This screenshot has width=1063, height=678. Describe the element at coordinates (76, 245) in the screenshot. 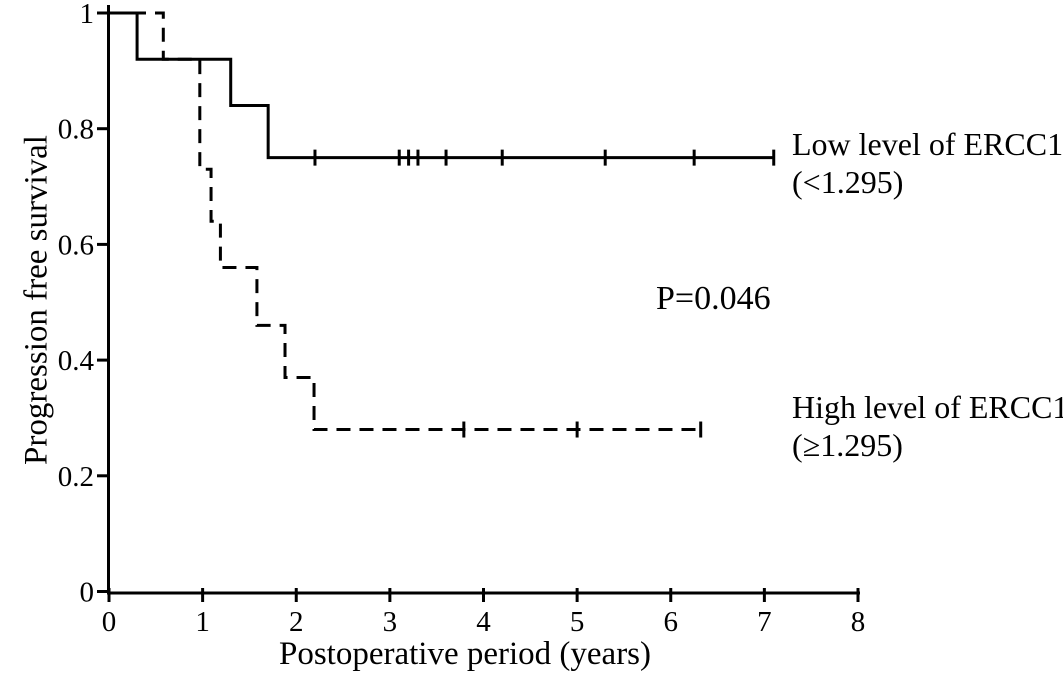

I see `y-tick-label: 0.6` at that location.